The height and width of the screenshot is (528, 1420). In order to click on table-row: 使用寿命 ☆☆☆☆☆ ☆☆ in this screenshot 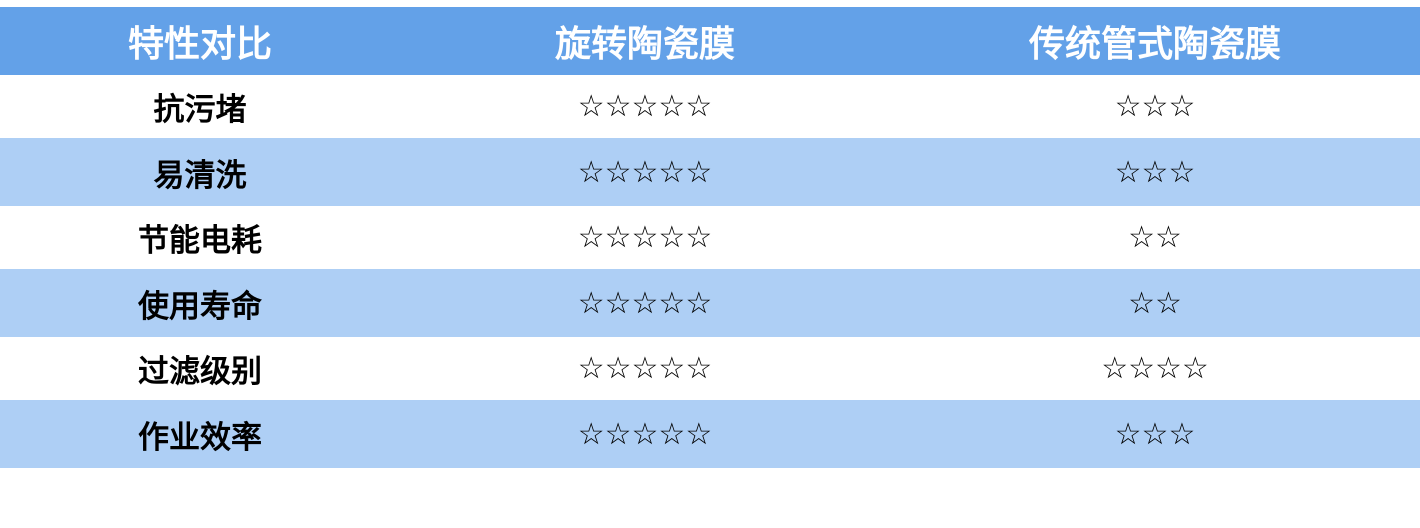, I will do `click(710, 303)`.